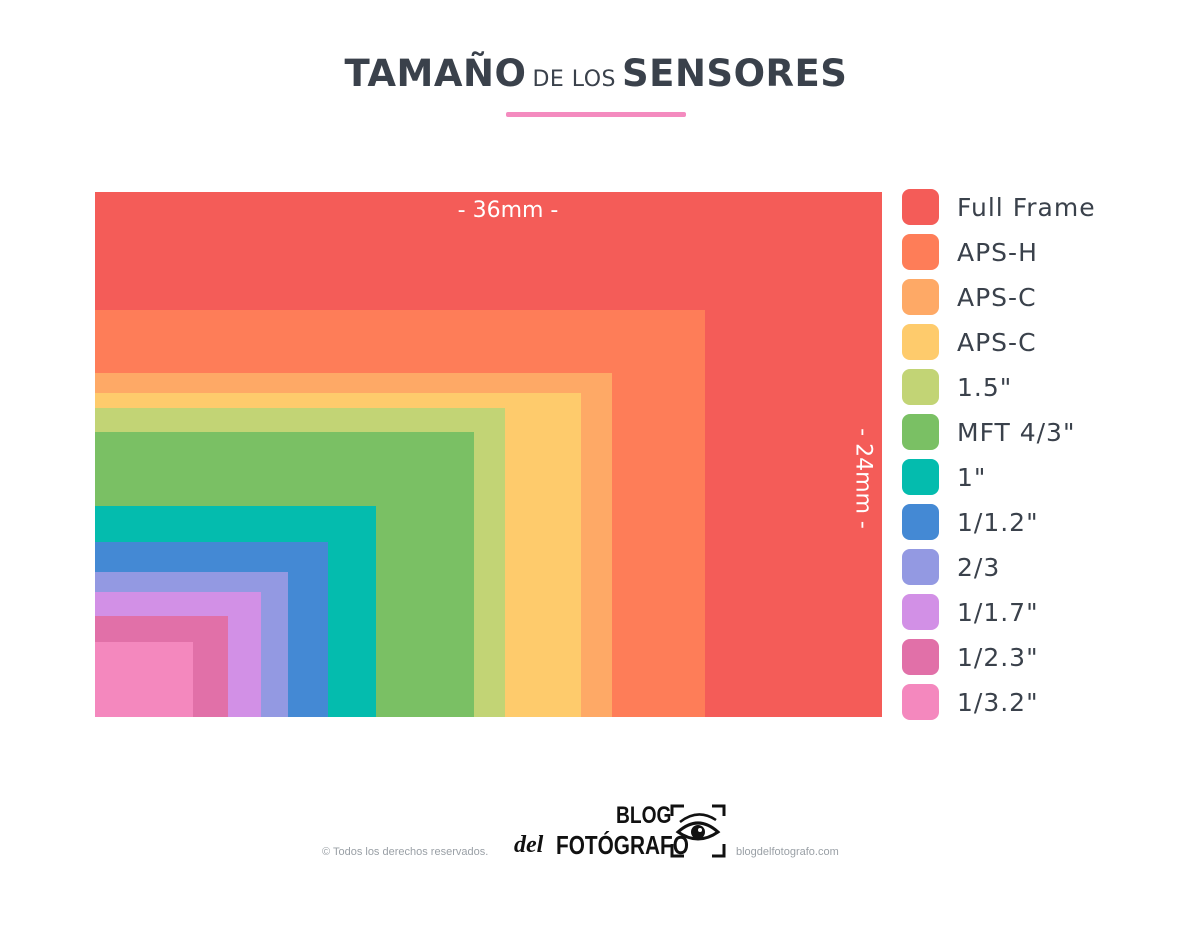 The image size is (1192, 949). I want to click on eye-camera-icon, so click(698, 831).